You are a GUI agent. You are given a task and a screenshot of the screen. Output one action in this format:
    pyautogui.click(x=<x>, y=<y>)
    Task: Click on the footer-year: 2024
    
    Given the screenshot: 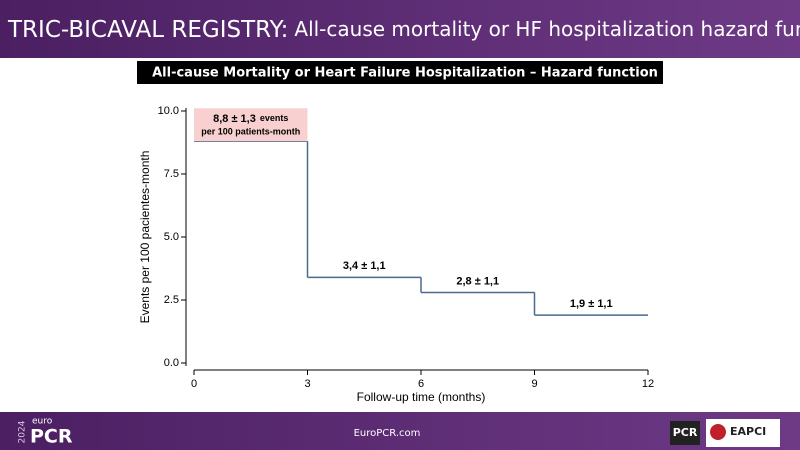 What is the action you would take?
    pyautogui.click(x=23, y=431)
    